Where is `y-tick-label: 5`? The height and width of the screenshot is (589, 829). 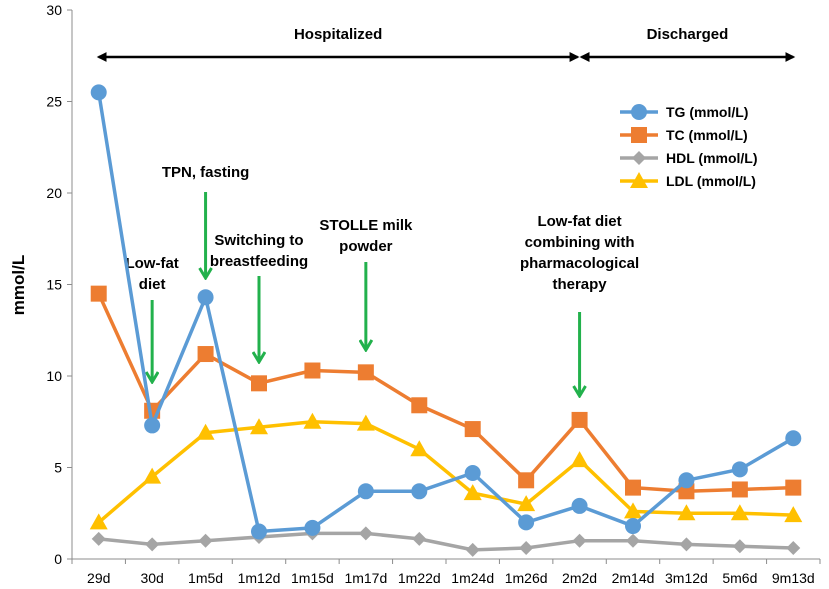 y-tick-label: 5 is located at coordinates (58, 468).